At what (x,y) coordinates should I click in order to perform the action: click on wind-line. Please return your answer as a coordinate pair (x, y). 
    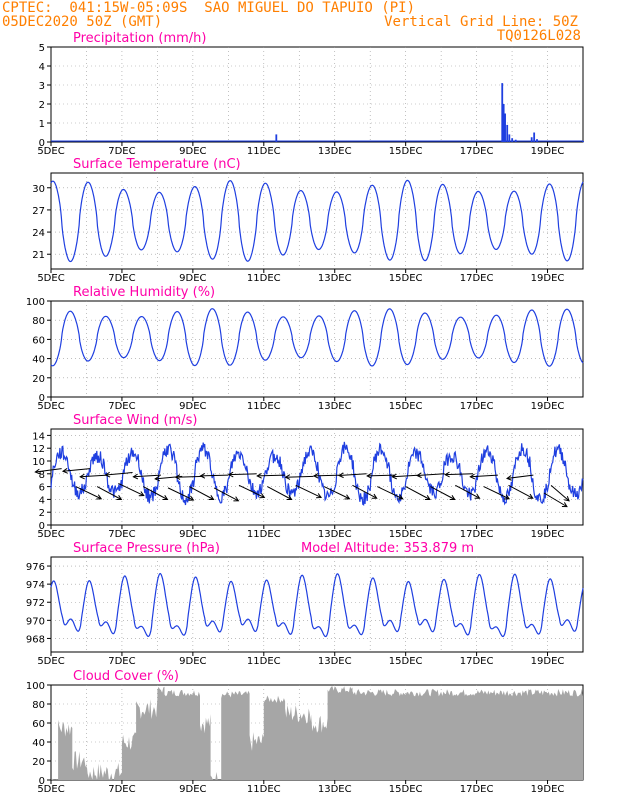
    Looking at the image, I should click on (317, 473).